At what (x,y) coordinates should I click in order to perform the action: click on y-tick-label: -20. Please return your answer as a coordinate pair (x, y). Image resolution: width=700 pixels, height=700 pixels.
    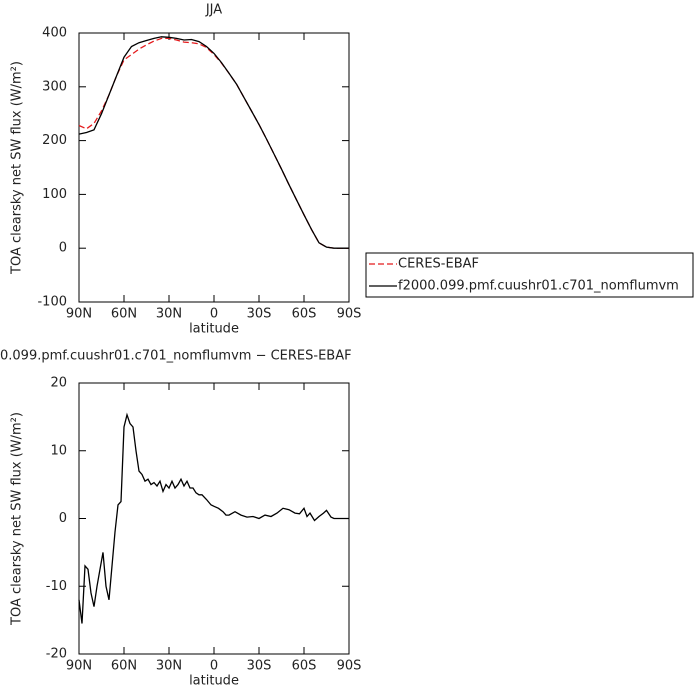
    Looking at the image, I should click on (56, 654).